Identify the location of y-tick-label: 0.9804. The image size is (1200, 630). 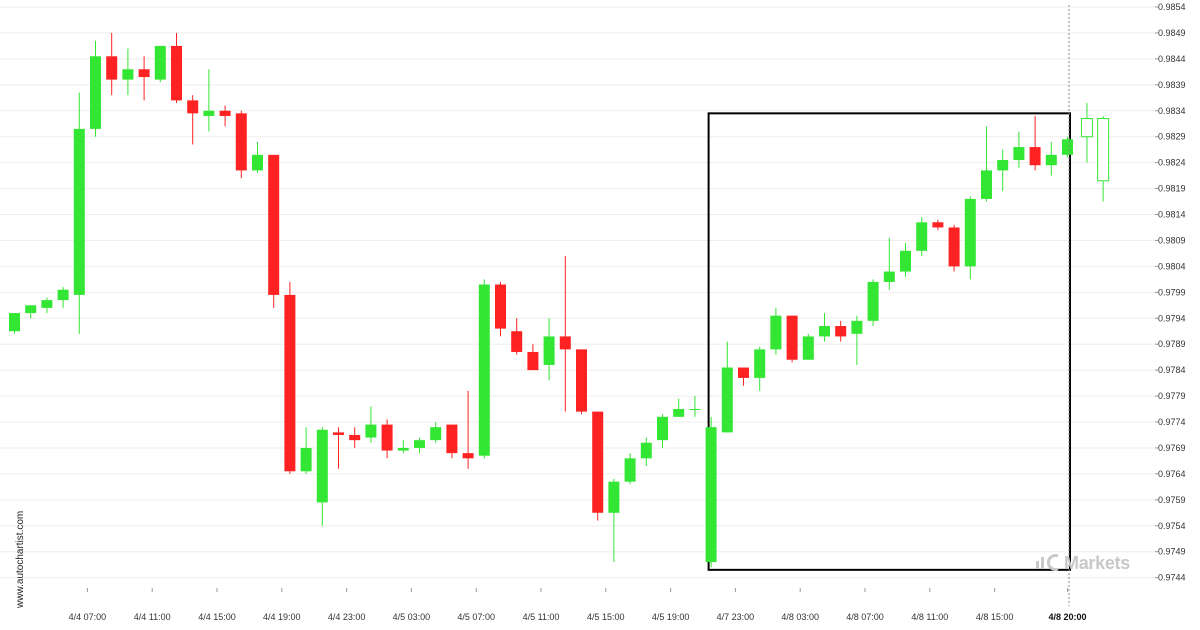
(1172, 266).